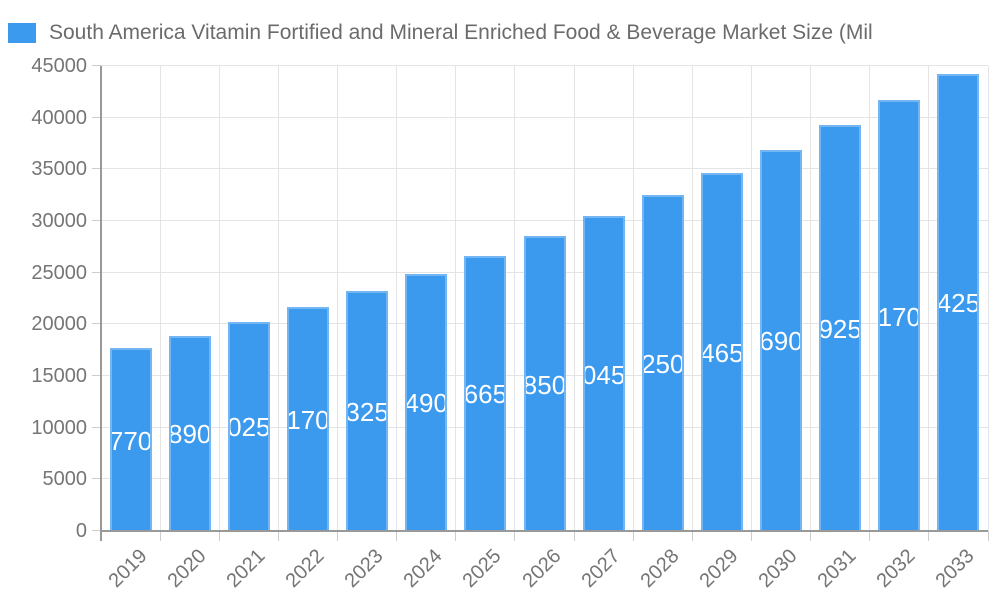 The height and width of the screenshot is (600, 1000). I want to click on y-axis-line, so click(101, 303).